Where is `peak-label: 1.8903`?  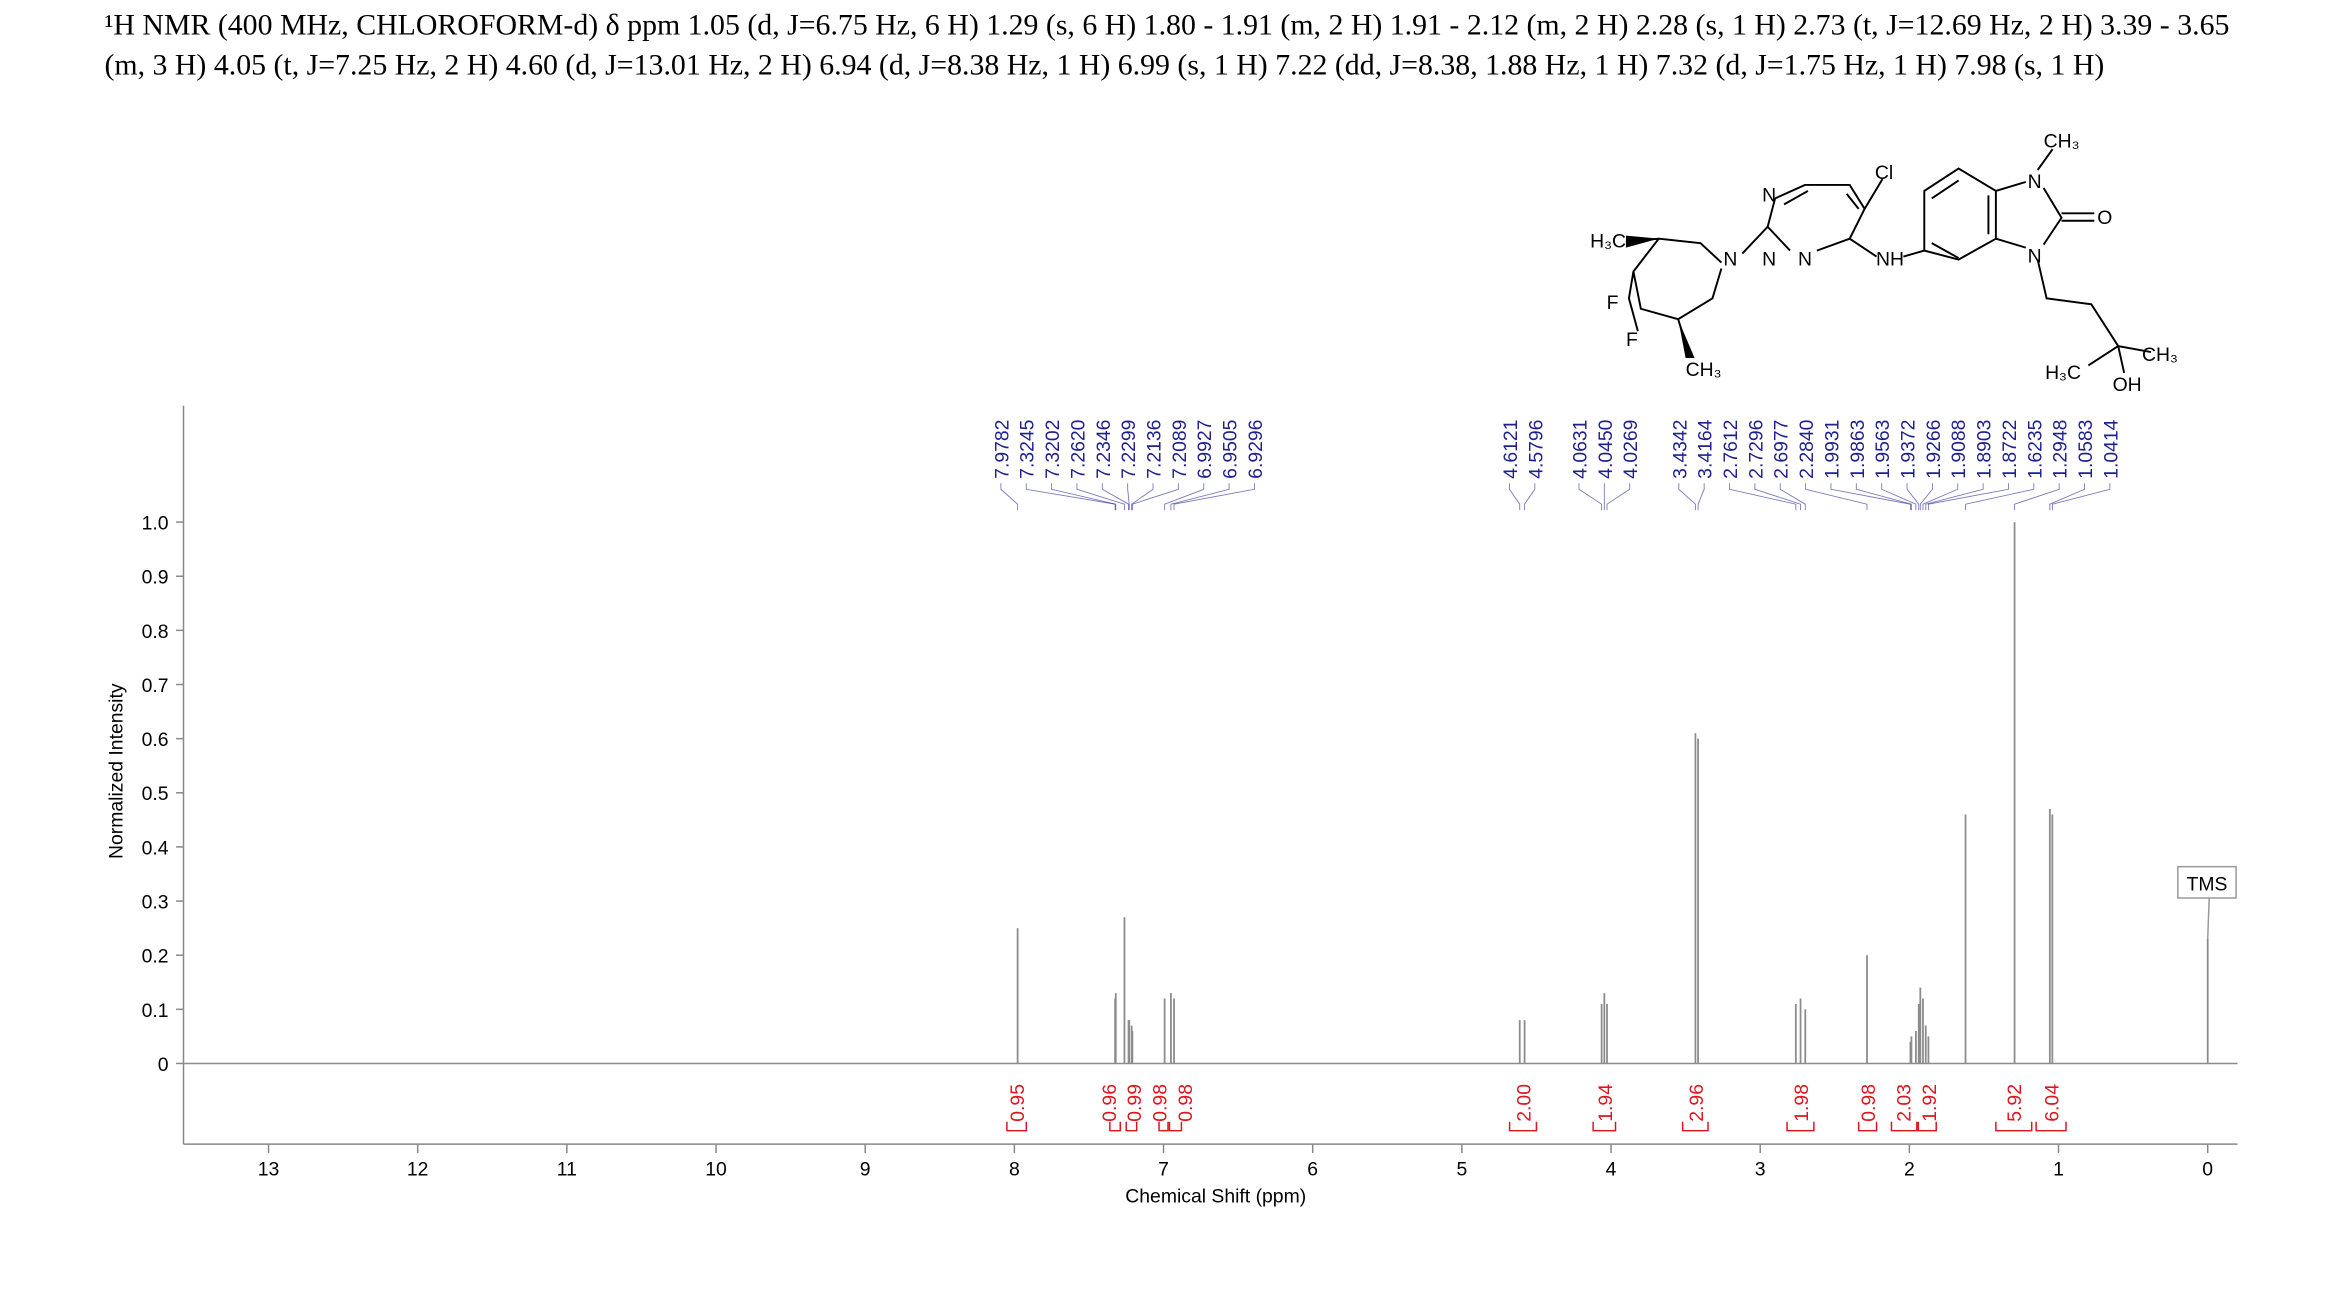 peak-label: 1.8903 is located at coordinates (1985, 449).